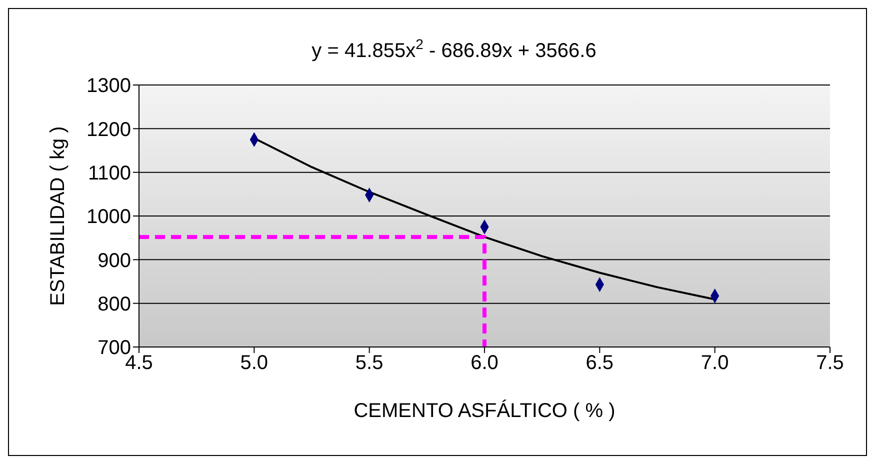  Describe the element at coordinates (58, 216) in the screenshot. I see `y-axis-title: ESTABILIDAD ( kg )` at that location.